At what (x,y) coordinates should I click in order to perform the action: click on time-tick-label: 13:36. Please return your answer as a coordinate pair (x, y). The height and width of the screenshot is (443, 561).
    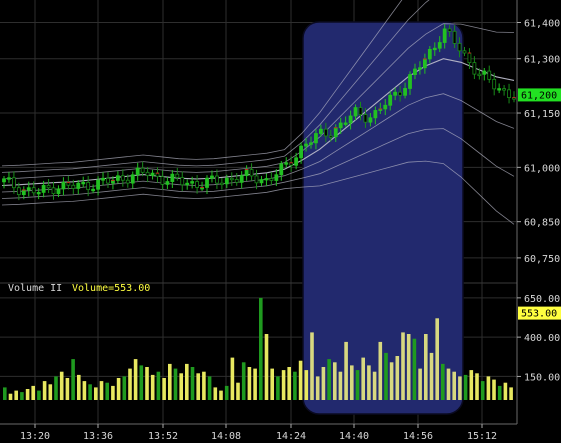
    Looking at the image, I should click on (98, 436).